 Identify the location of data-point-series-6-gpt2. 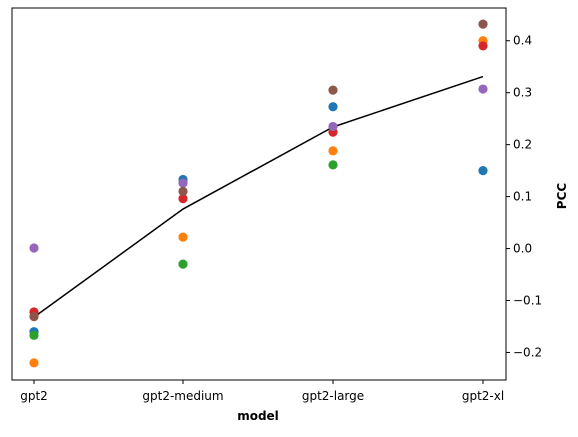
(33, 316).